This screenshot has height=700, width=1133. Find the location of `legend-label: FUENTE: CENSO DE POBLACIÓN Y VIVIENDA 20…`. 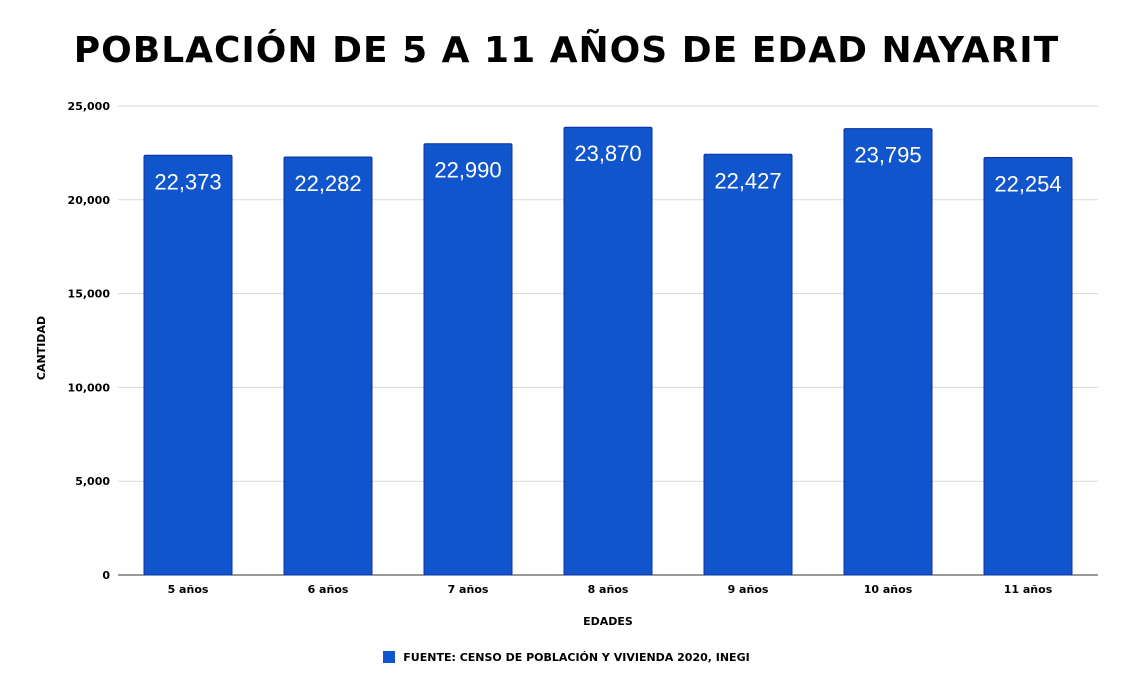

legend-label: FUENTE: CENSO DE POBLACIÓN Y VIVIENDA 20… is located at coordinates (576, 657).